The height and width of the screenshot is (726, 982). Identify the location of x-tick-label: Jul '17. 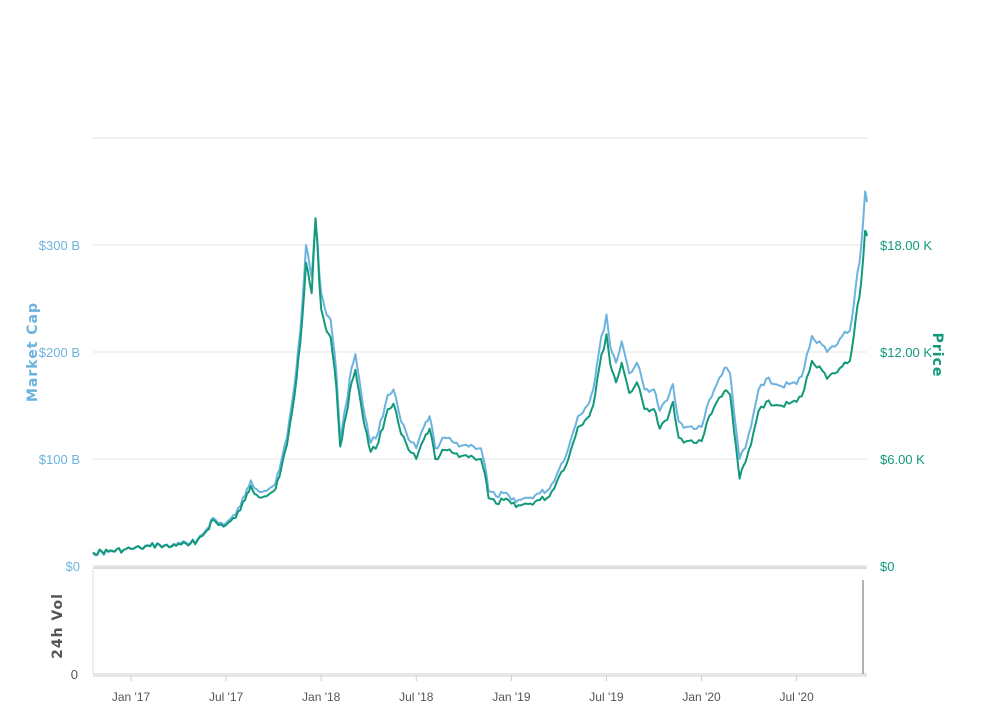
(226, 697).